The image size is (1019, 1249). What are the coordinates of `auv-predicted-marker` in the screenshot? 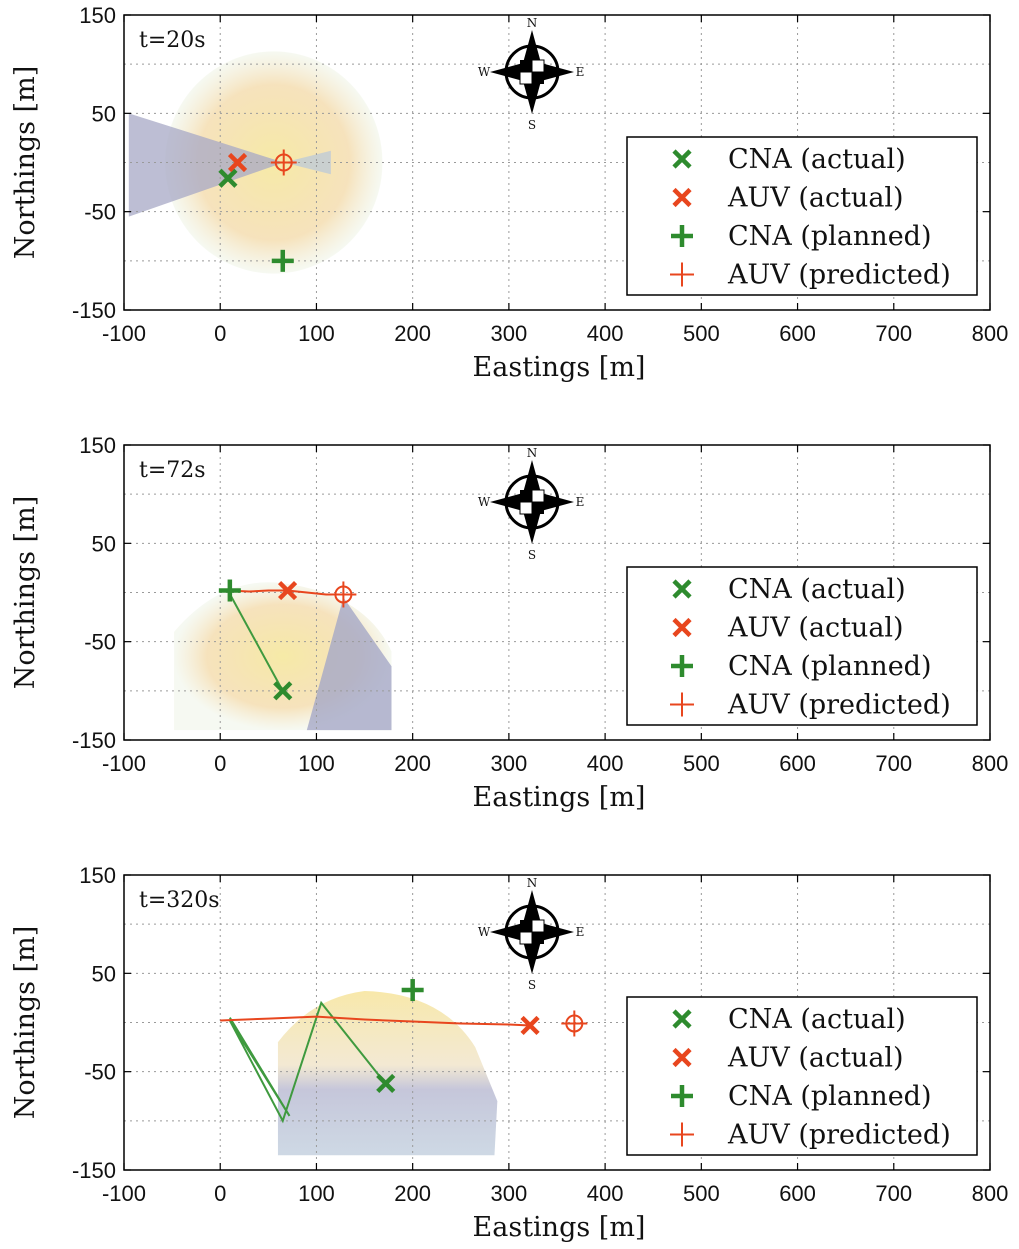 It's located at (574, 1023).